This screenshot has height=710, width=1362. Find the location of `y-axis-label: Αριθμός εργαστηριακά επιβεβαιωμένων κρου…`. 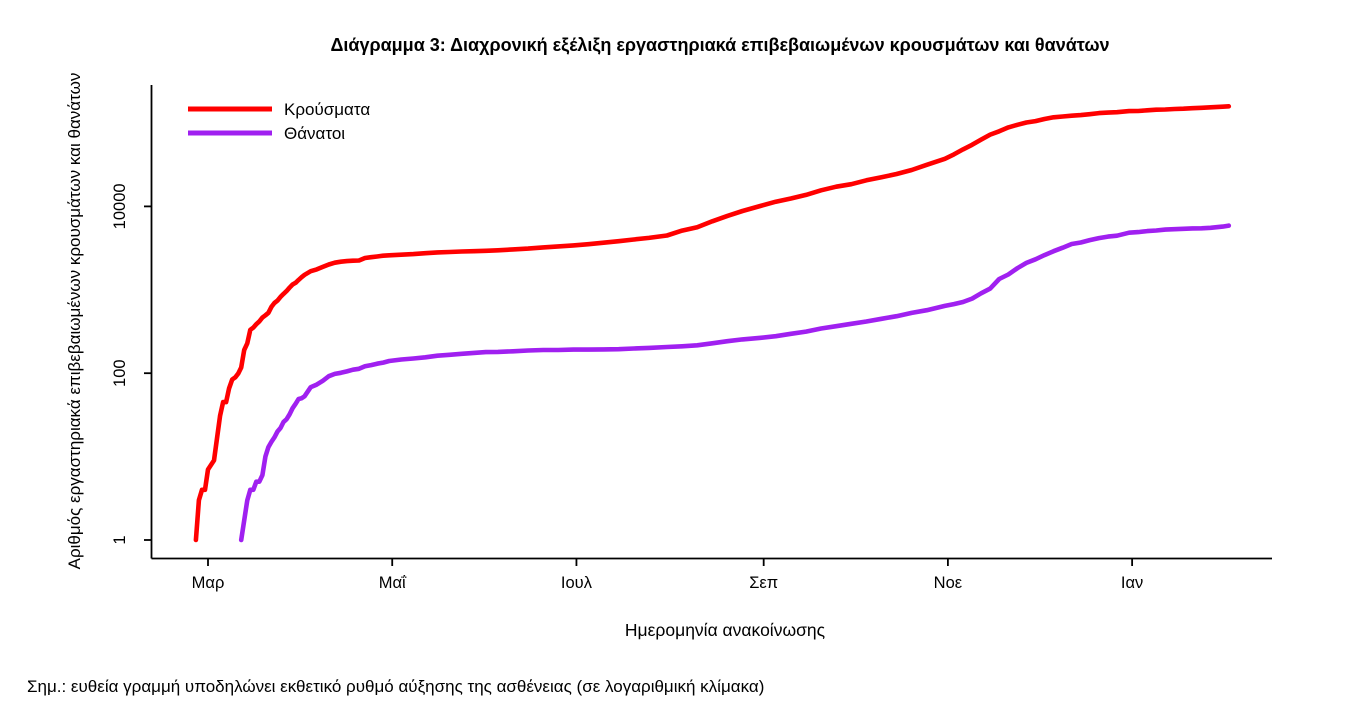

y-axis-label: Αριθμός εργαστηριακά επιβεβαιωμένων κρου… is located at coordinates (74, 321).